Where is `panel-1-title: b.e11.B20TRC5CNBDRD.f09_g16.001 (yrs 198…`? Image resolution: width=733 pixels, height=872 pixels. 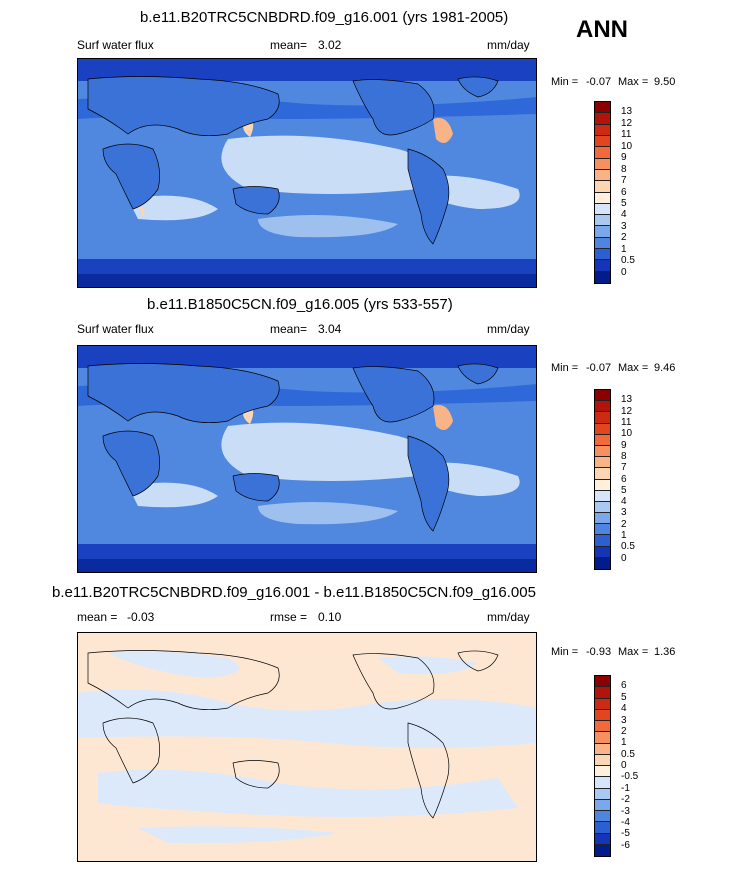 panel-1-title: b.e11.B20TRC5CNBDRD.f09_g16.001 (yrs 198… is located at coordinates (324, 17).